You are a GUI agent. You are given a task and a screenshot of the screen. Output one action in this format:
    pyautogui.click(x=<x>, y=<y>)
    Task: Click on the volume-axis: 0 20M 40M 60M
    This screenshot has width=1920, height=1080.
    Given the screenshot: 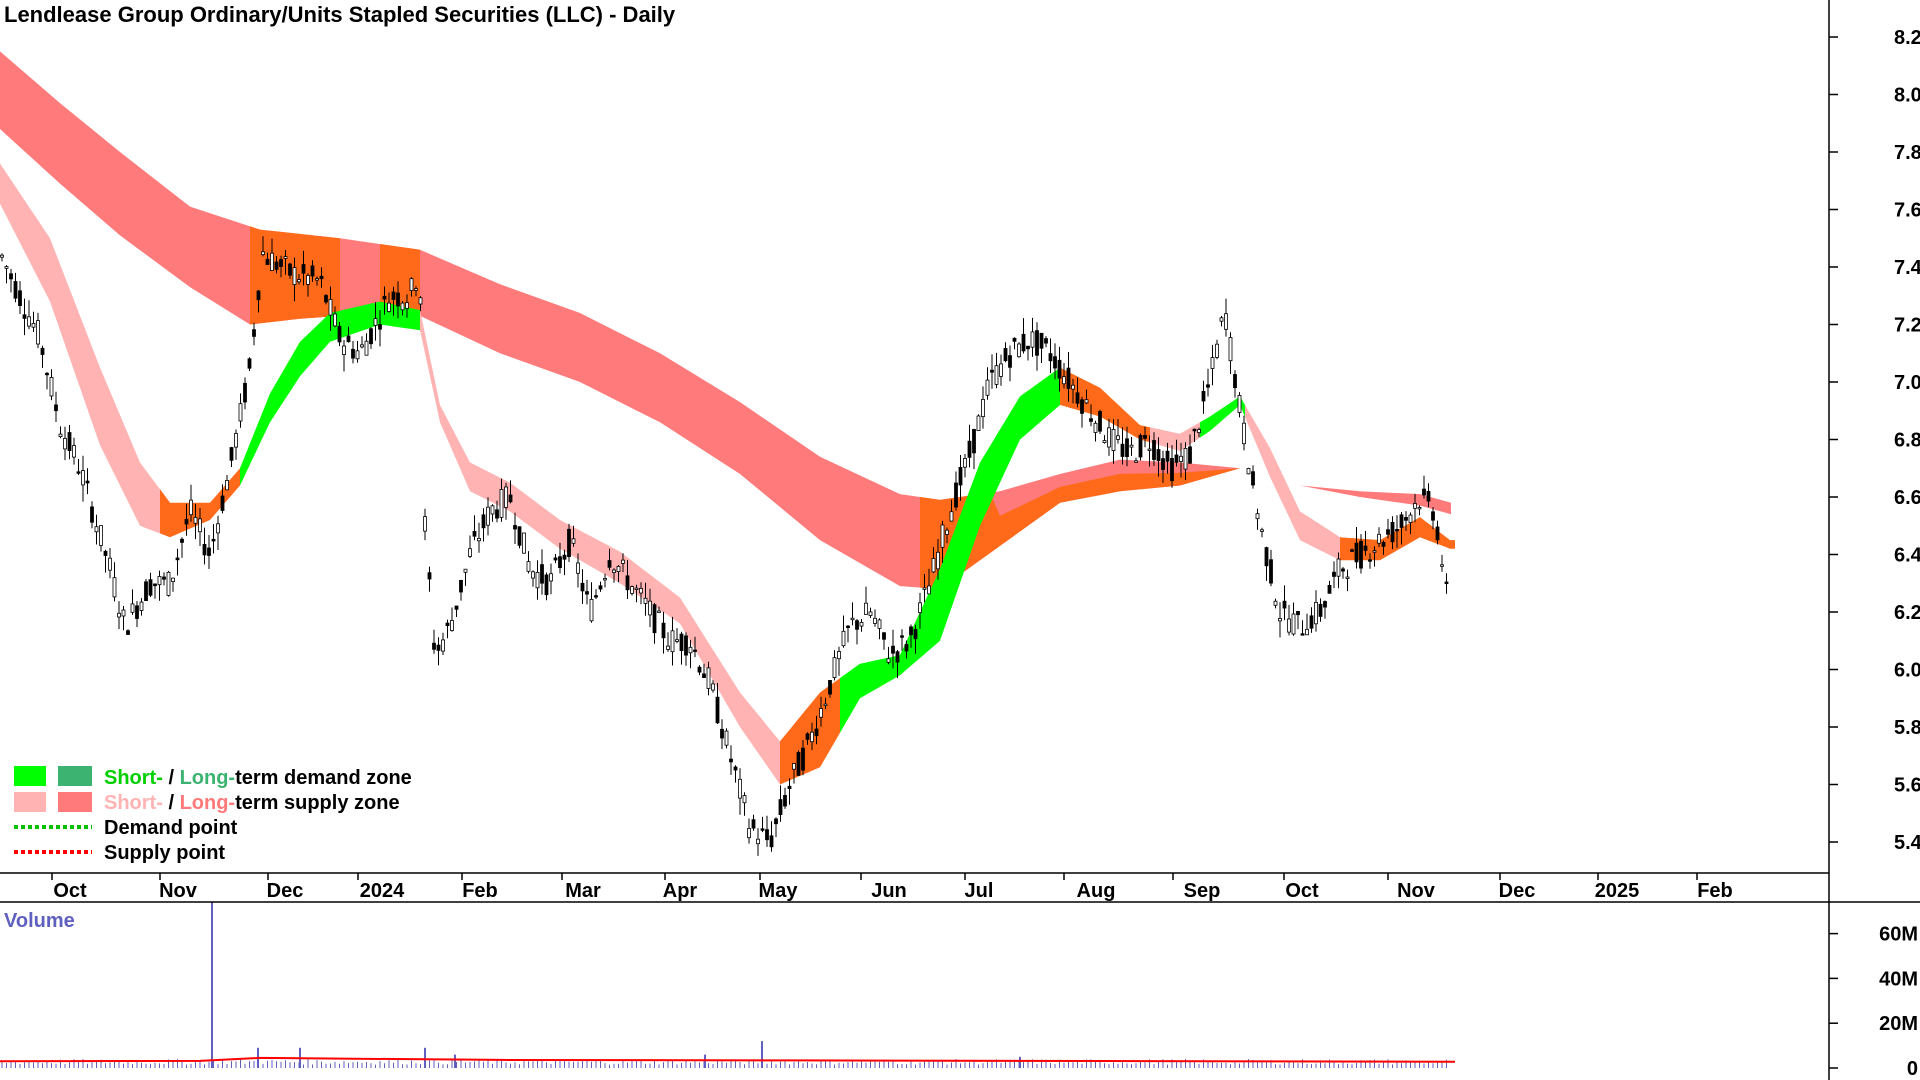 What is the action you would take?
    pyautogui.click(x=1873, y=1002)
    